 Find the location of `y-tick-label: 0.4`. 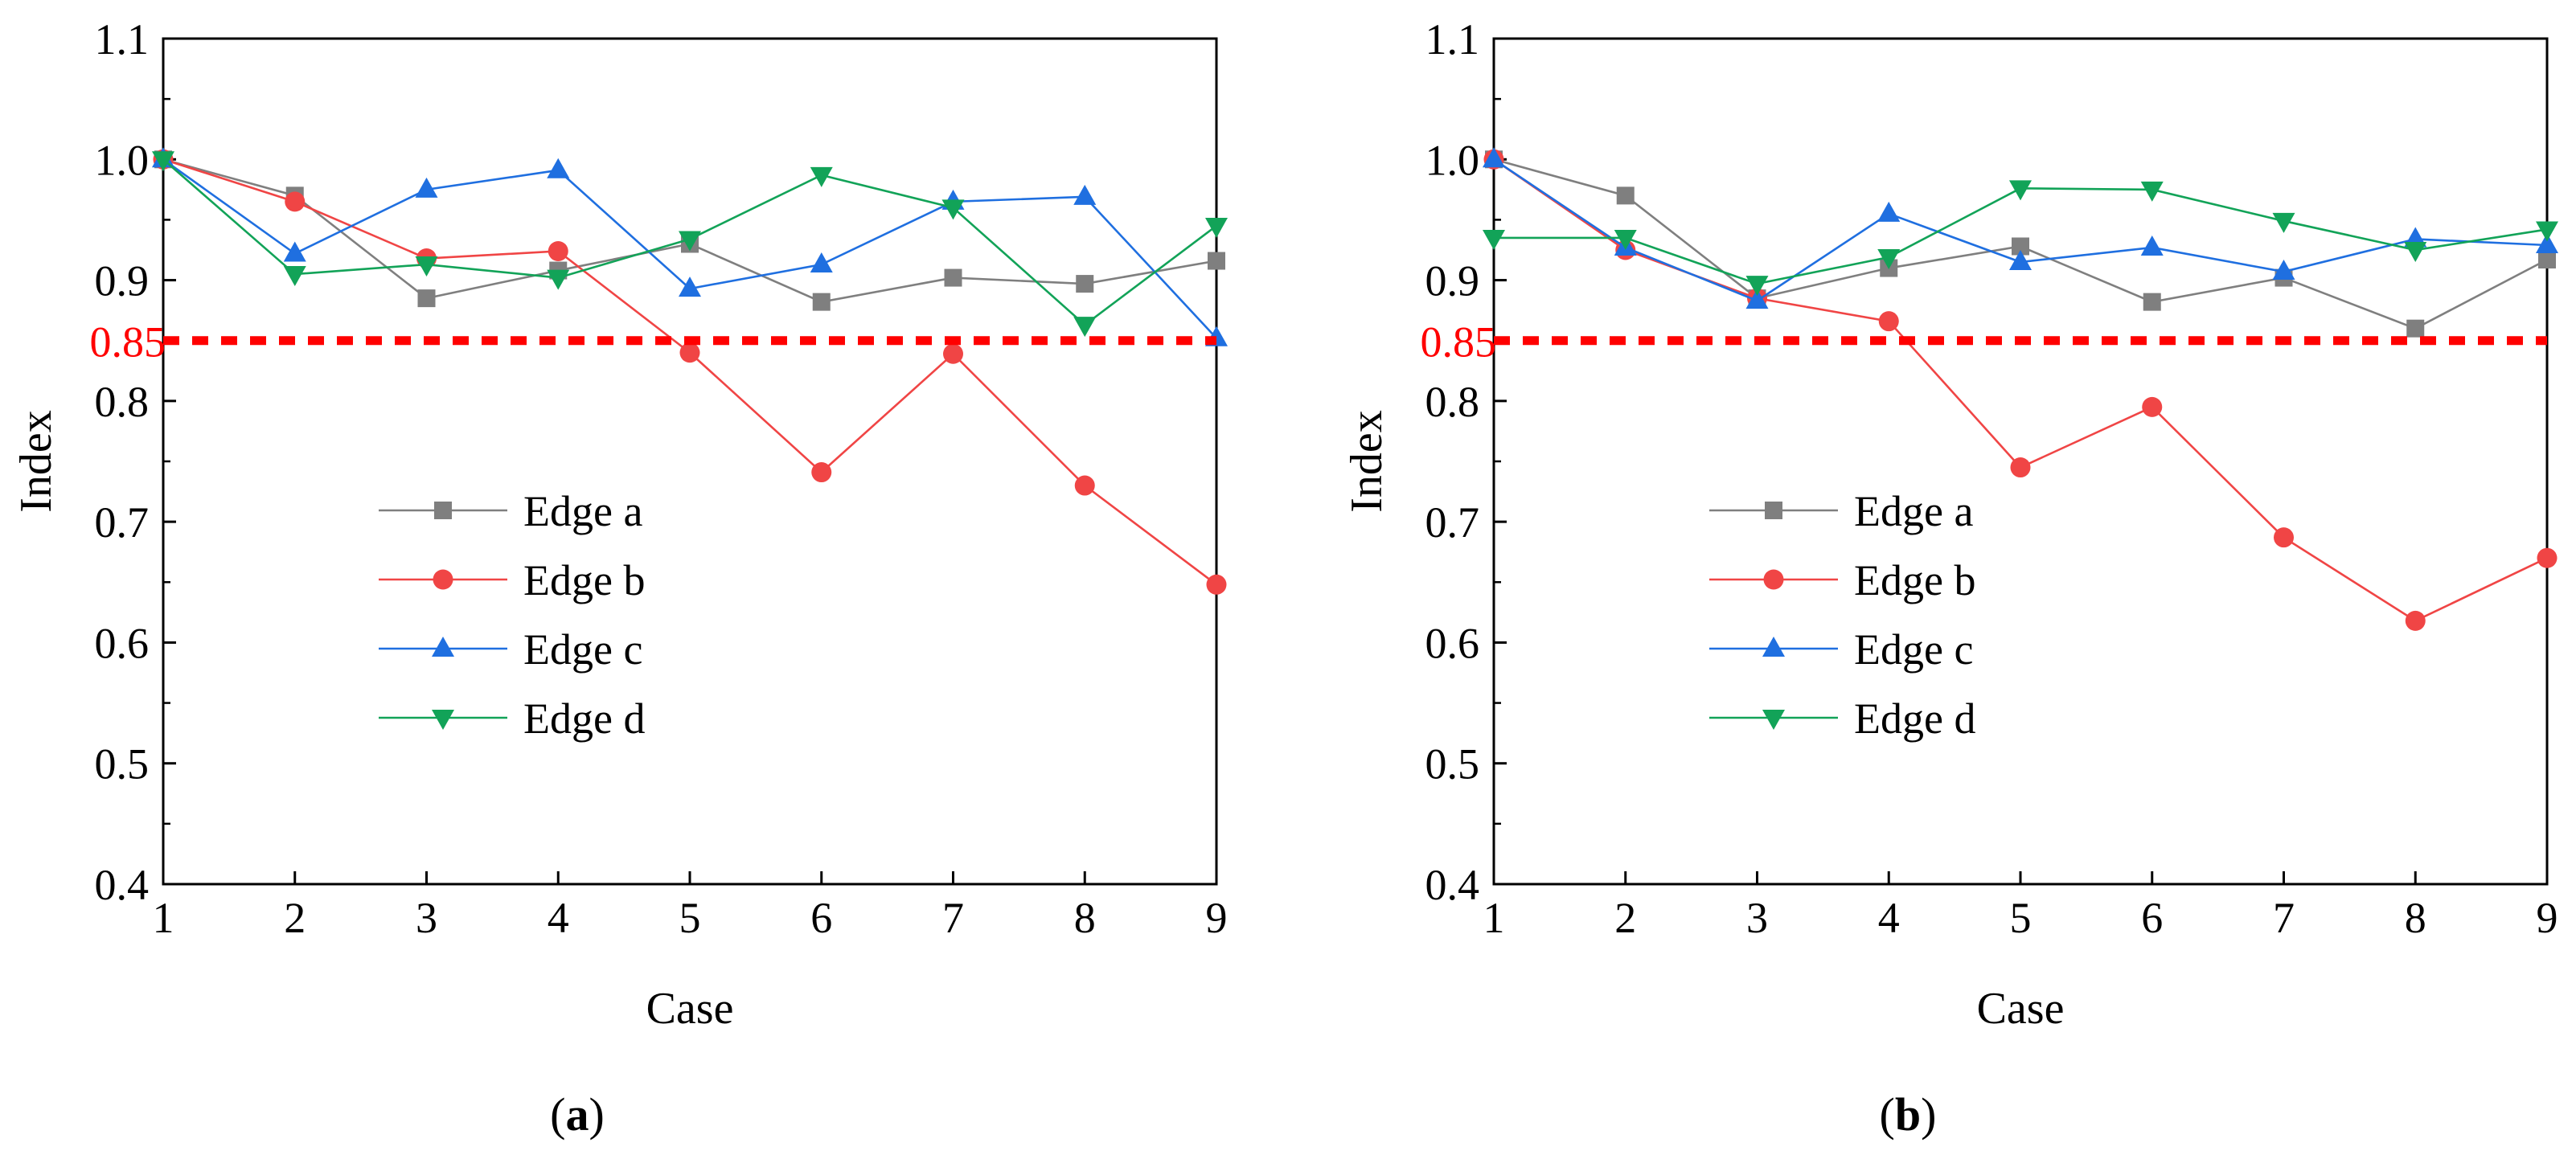

y-tick-label: 0.4 is located at coordinates (1453, 885).